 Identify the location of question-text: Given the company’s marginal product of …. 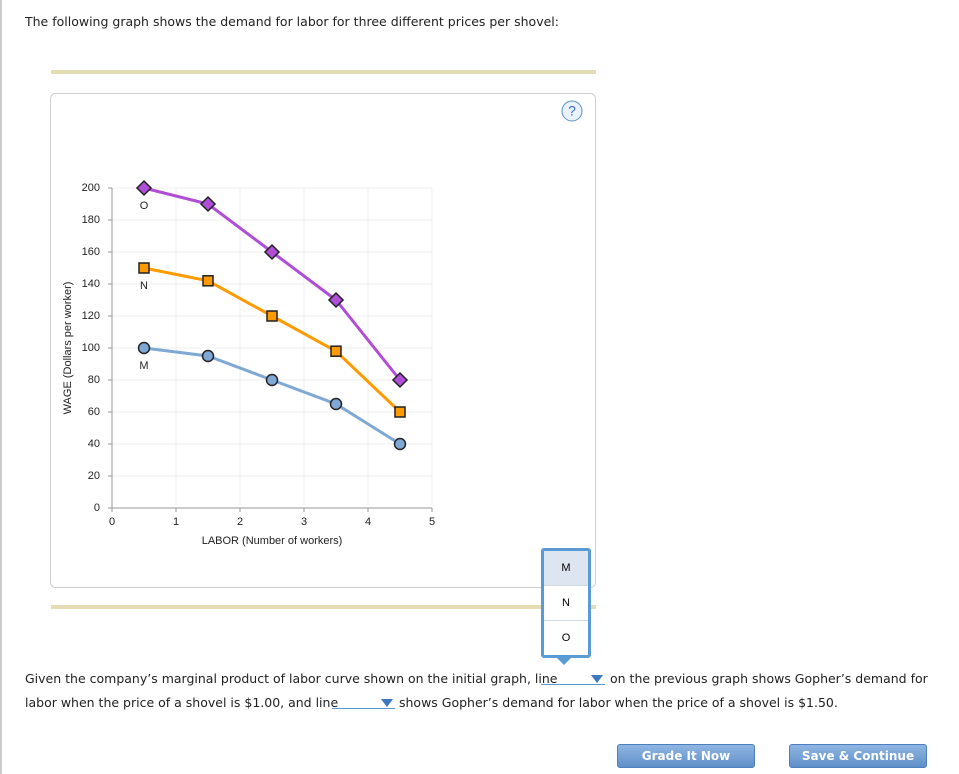
(291, 678).